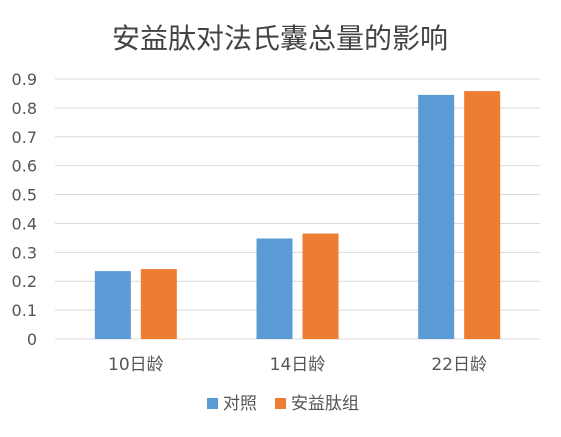 This screenshot has height=437, width=561. I want to click on y-tick-label: 0, so click(32, 339).